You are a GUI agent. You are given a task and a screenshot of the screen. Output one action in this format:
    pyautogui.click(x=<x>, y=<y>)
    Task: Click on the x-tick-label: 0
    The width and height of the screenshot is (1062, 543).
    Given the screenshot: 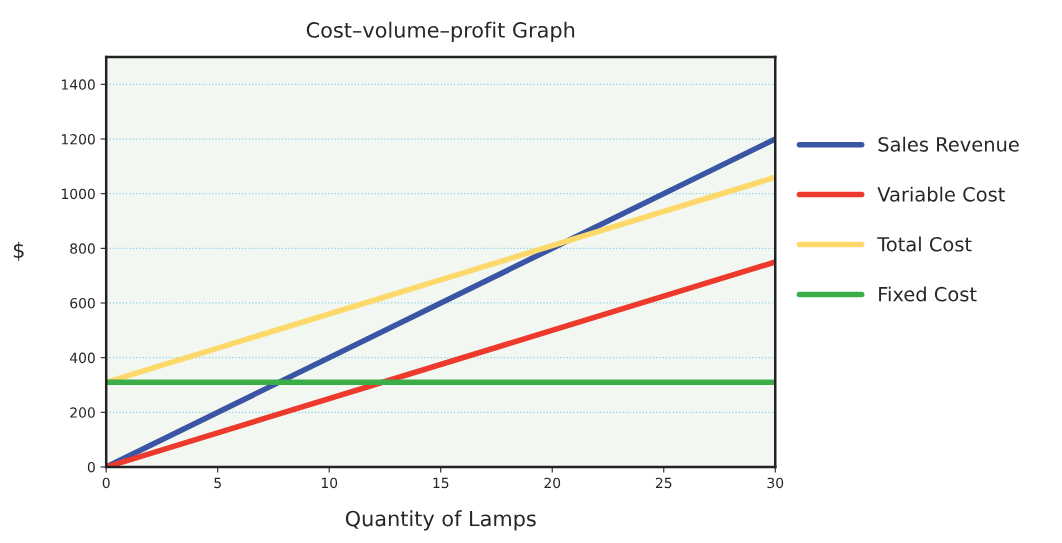 What is the action you would take?
    pyautogui.click(x=106, y=483)
    